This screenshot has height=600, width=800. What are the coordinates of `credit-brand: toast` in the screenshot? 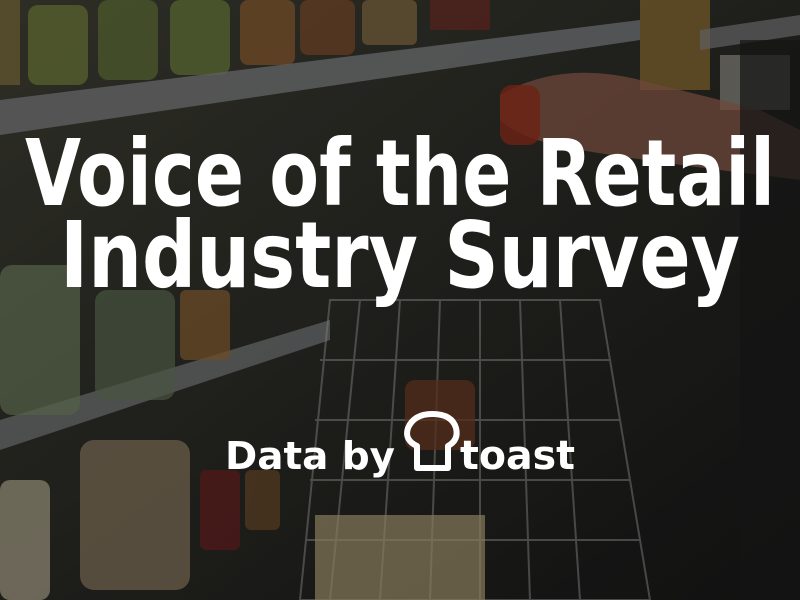 It's located at (517, 456).